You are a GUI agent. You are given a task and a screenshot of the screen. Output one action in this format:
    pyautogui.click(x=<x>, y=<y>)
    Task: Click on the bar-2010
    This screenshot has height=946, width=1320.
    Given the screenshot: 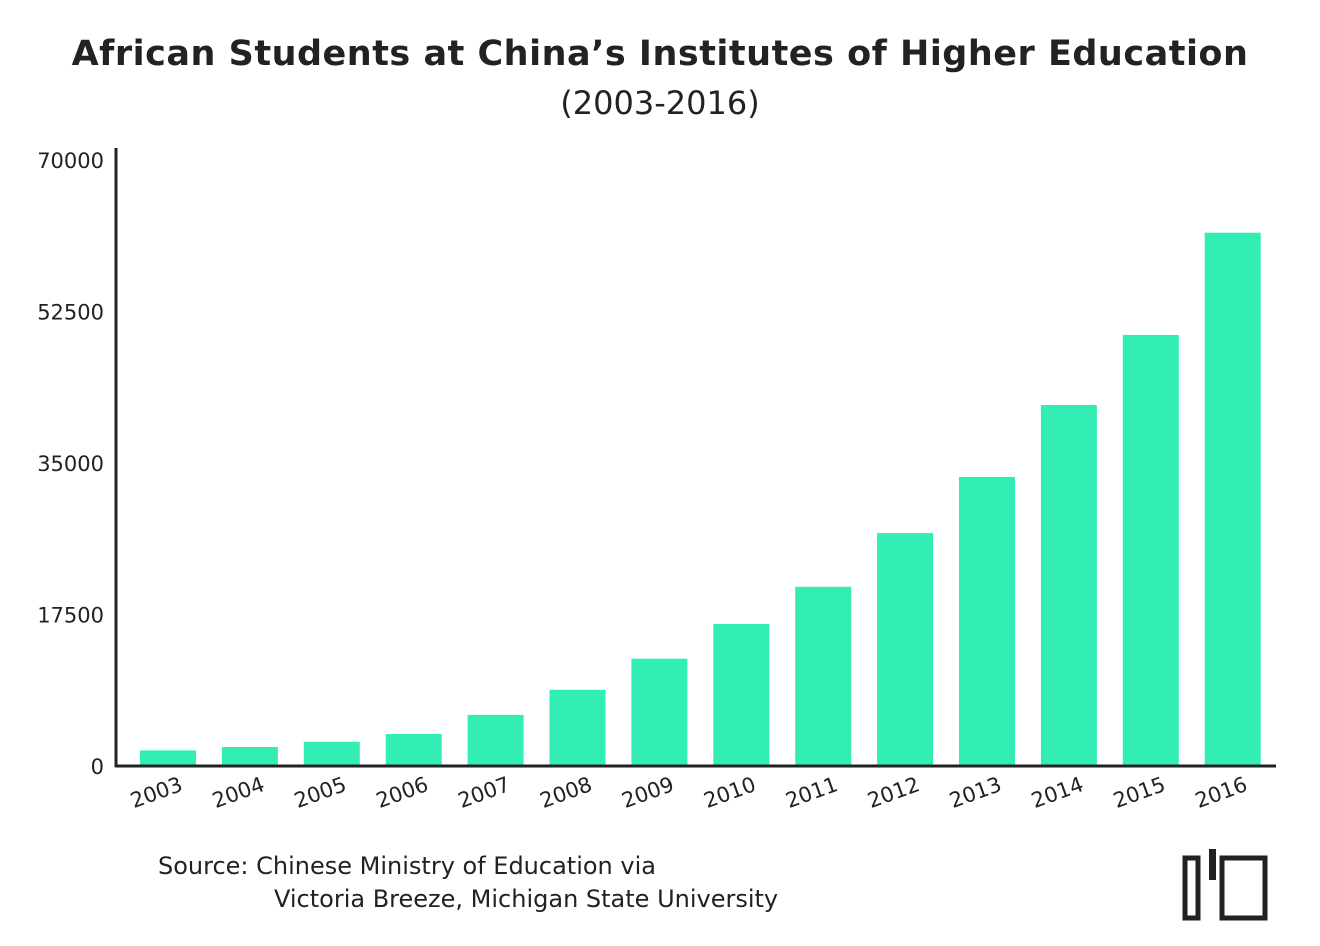 What is the action you would take?
    pyautogui.click(x=741, y=695)
    